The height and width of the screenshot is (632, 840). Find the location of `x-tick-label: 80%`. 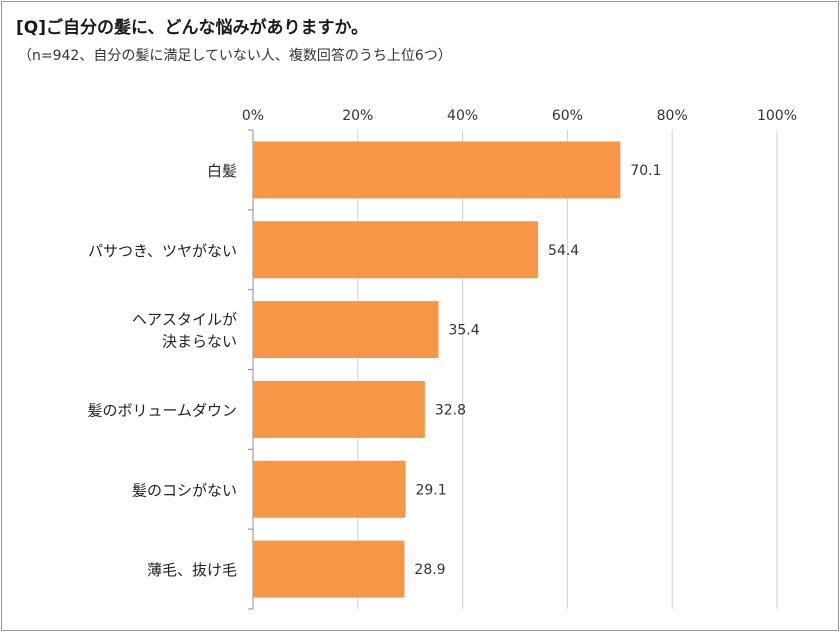

x-tick-label: 80% is located at coordinates (672, 116).